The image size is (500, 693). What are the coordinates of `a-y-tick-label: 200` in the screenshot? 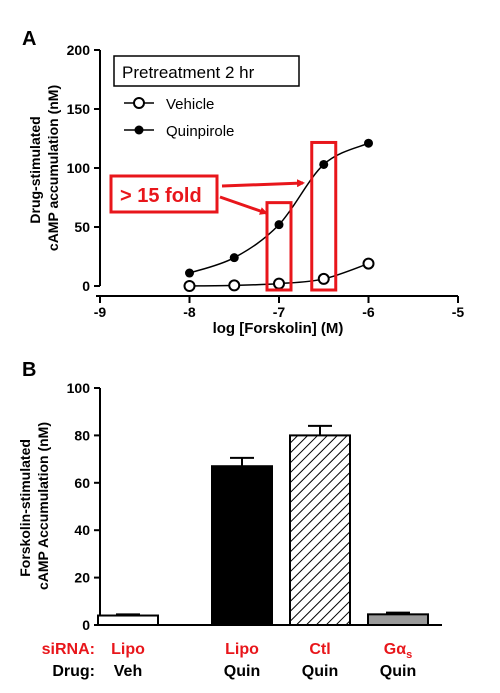 It's located at (79, 50).